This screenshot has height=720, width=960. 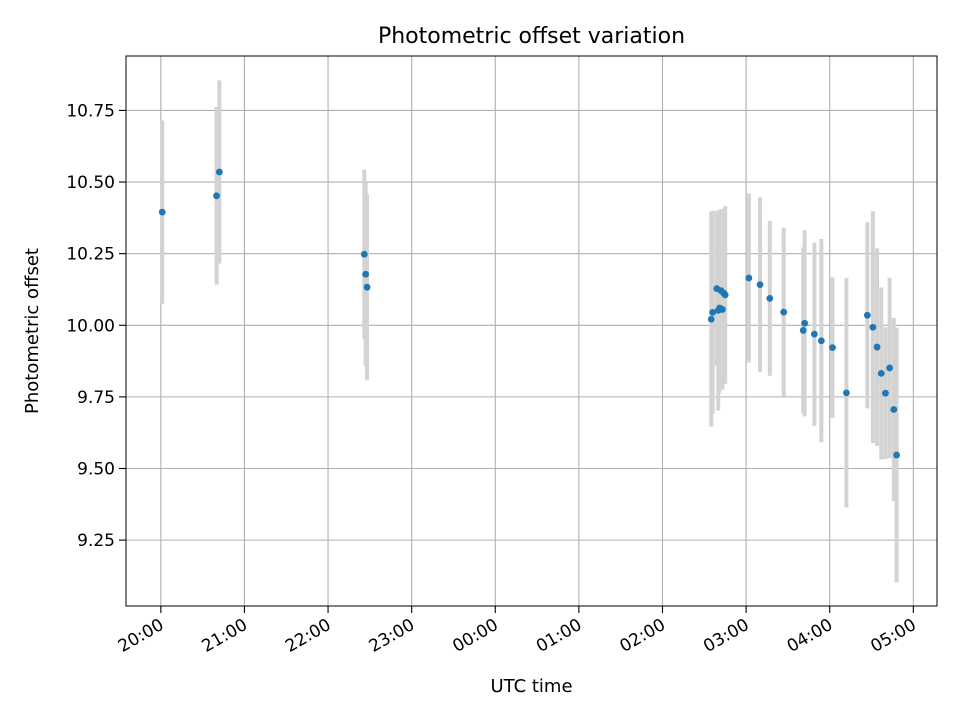 What do you see at coordinates (531, 36) in the screenshot?
I see `chart-title: Photometric offset variation` at bounding box center [531, 36].